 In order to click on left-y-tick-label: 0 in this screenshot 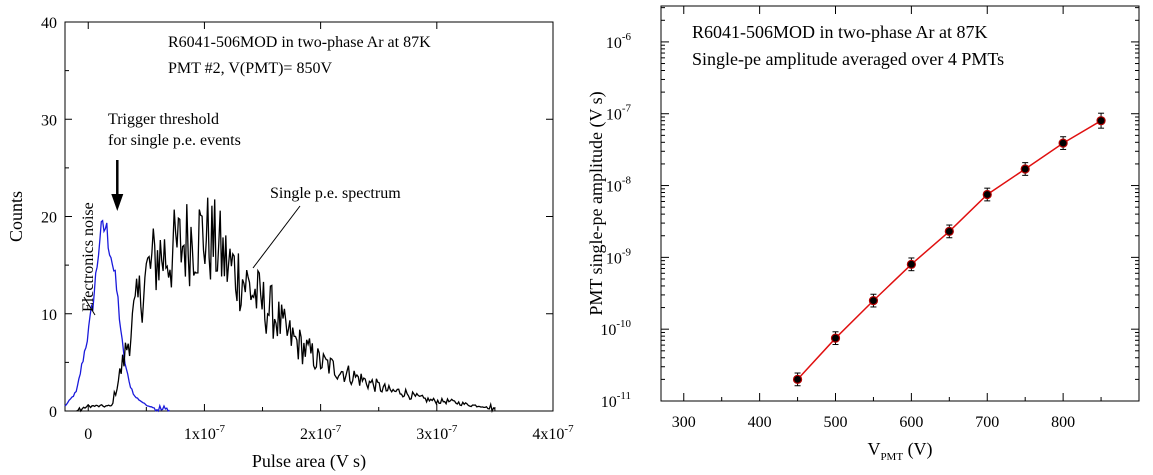, I will do `click(53, 412)`.